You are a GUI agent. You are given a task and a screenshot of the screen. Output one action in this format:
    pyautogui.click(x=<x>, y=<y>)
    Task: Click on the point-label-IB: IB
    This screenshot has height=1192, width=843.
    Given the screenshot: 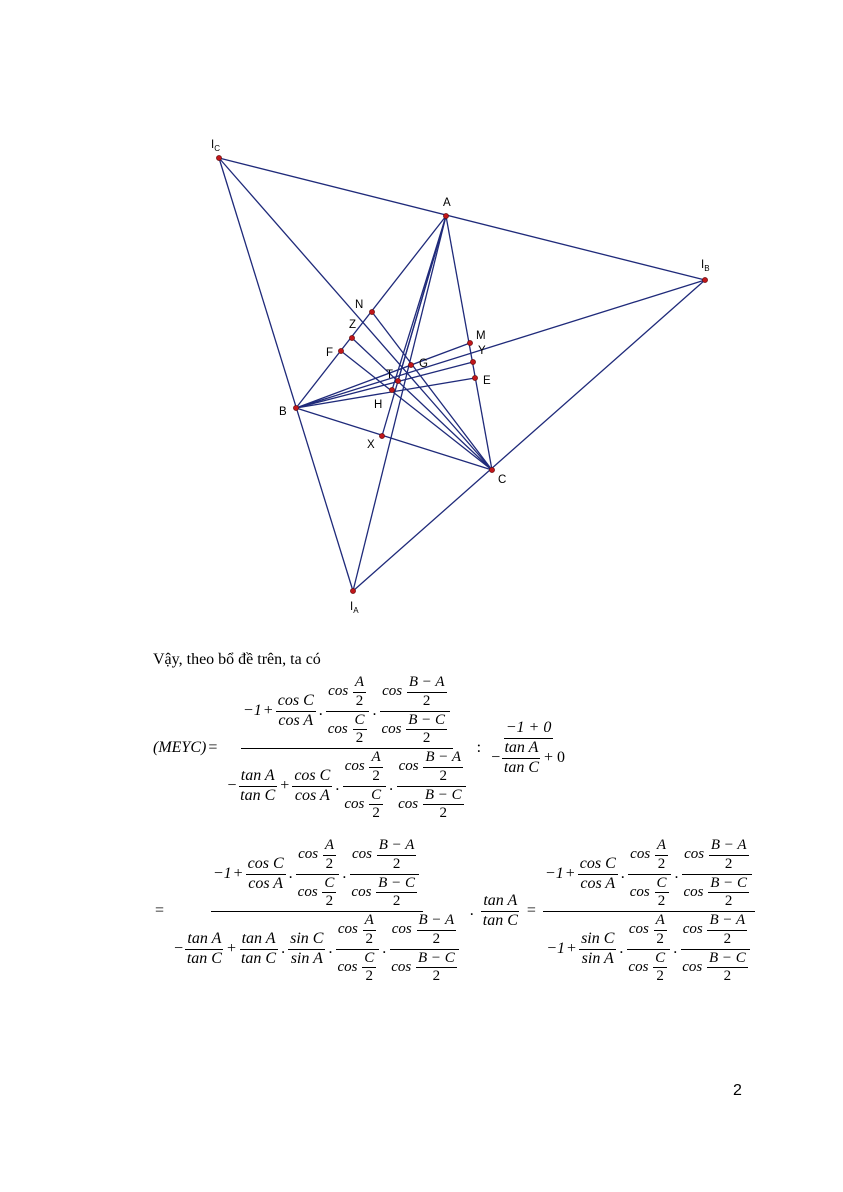 What is the action you would take?
    pyautogui.click(x=705, y=266)
    